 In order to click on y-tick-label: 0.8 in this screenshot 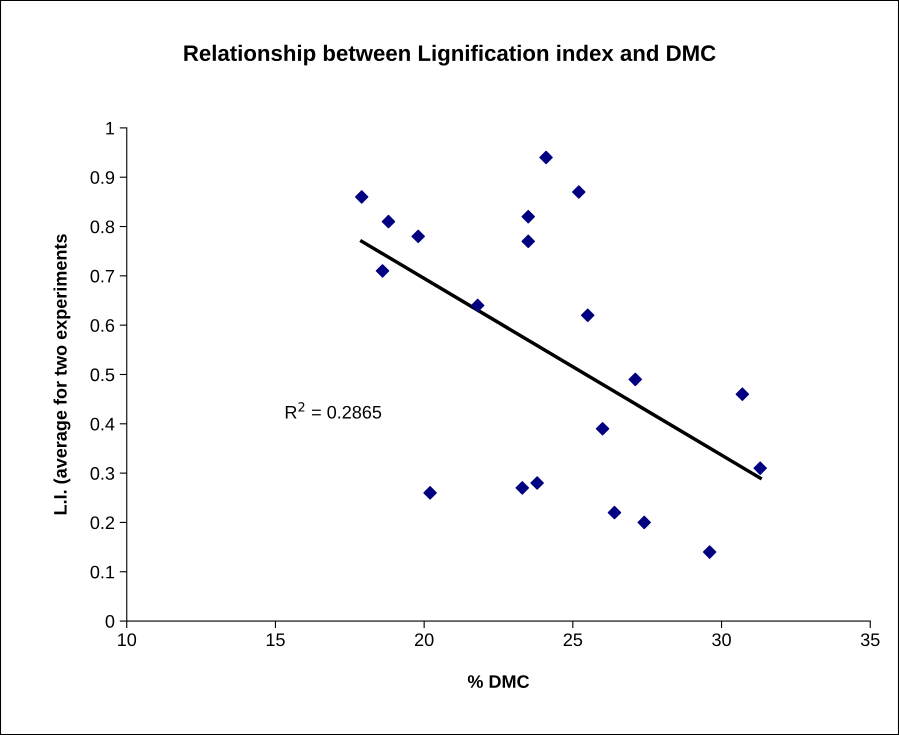, I will do `click(102, 227)`.